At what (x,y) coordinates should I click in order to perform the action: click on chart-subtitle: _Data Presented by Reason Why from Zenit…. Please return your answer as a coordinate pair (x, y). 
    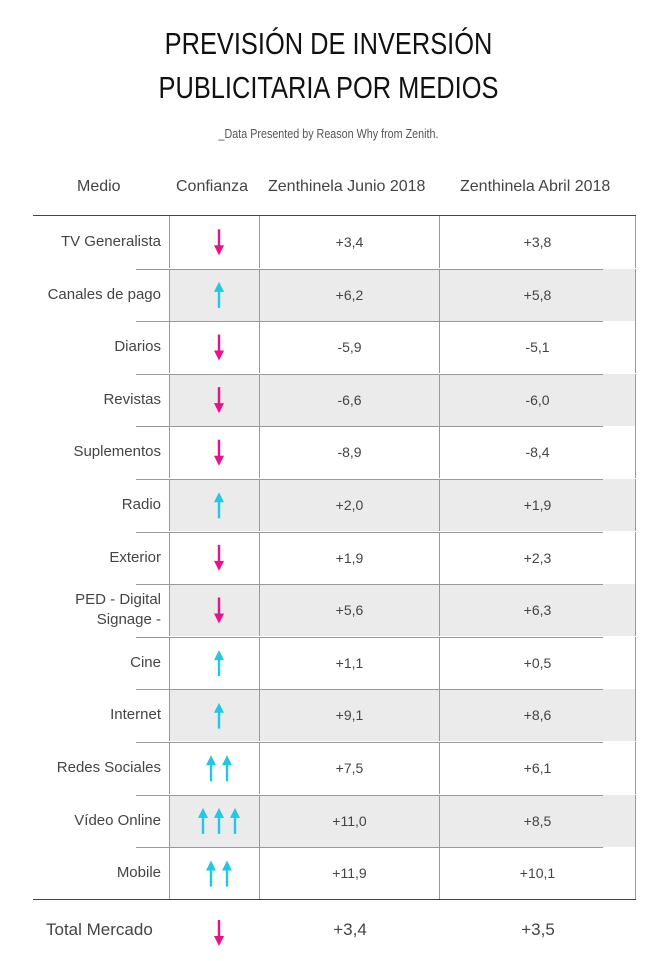
    Looking at the image, I should click on (328, 134).